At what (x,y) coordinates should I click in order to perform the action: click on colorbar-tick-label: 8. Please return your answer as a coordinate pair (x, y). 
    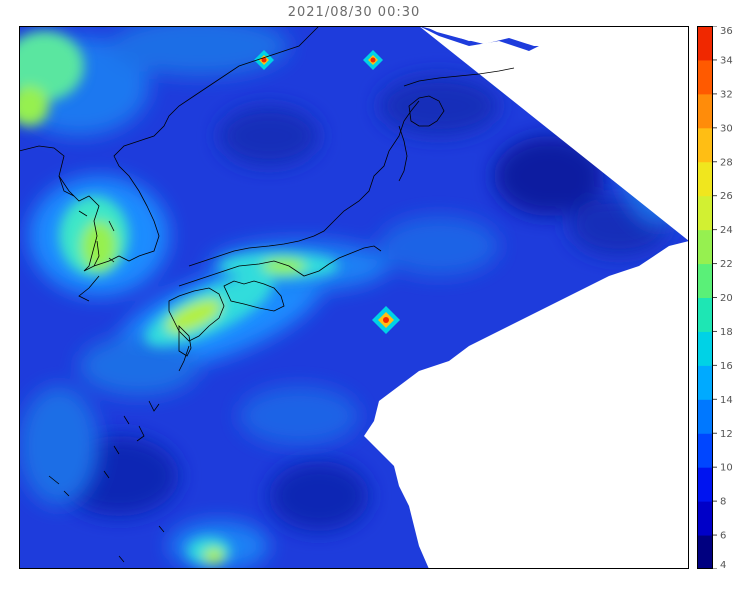
    Looking at the image, I should click on (723, 502).